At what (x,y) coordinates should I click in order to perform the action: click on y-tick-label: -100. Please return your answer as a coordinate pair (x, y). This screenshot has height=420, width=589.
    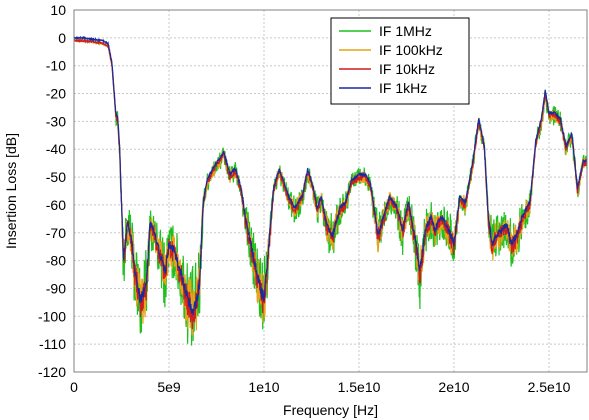
    Looking at the image, I should click on (52, 316).